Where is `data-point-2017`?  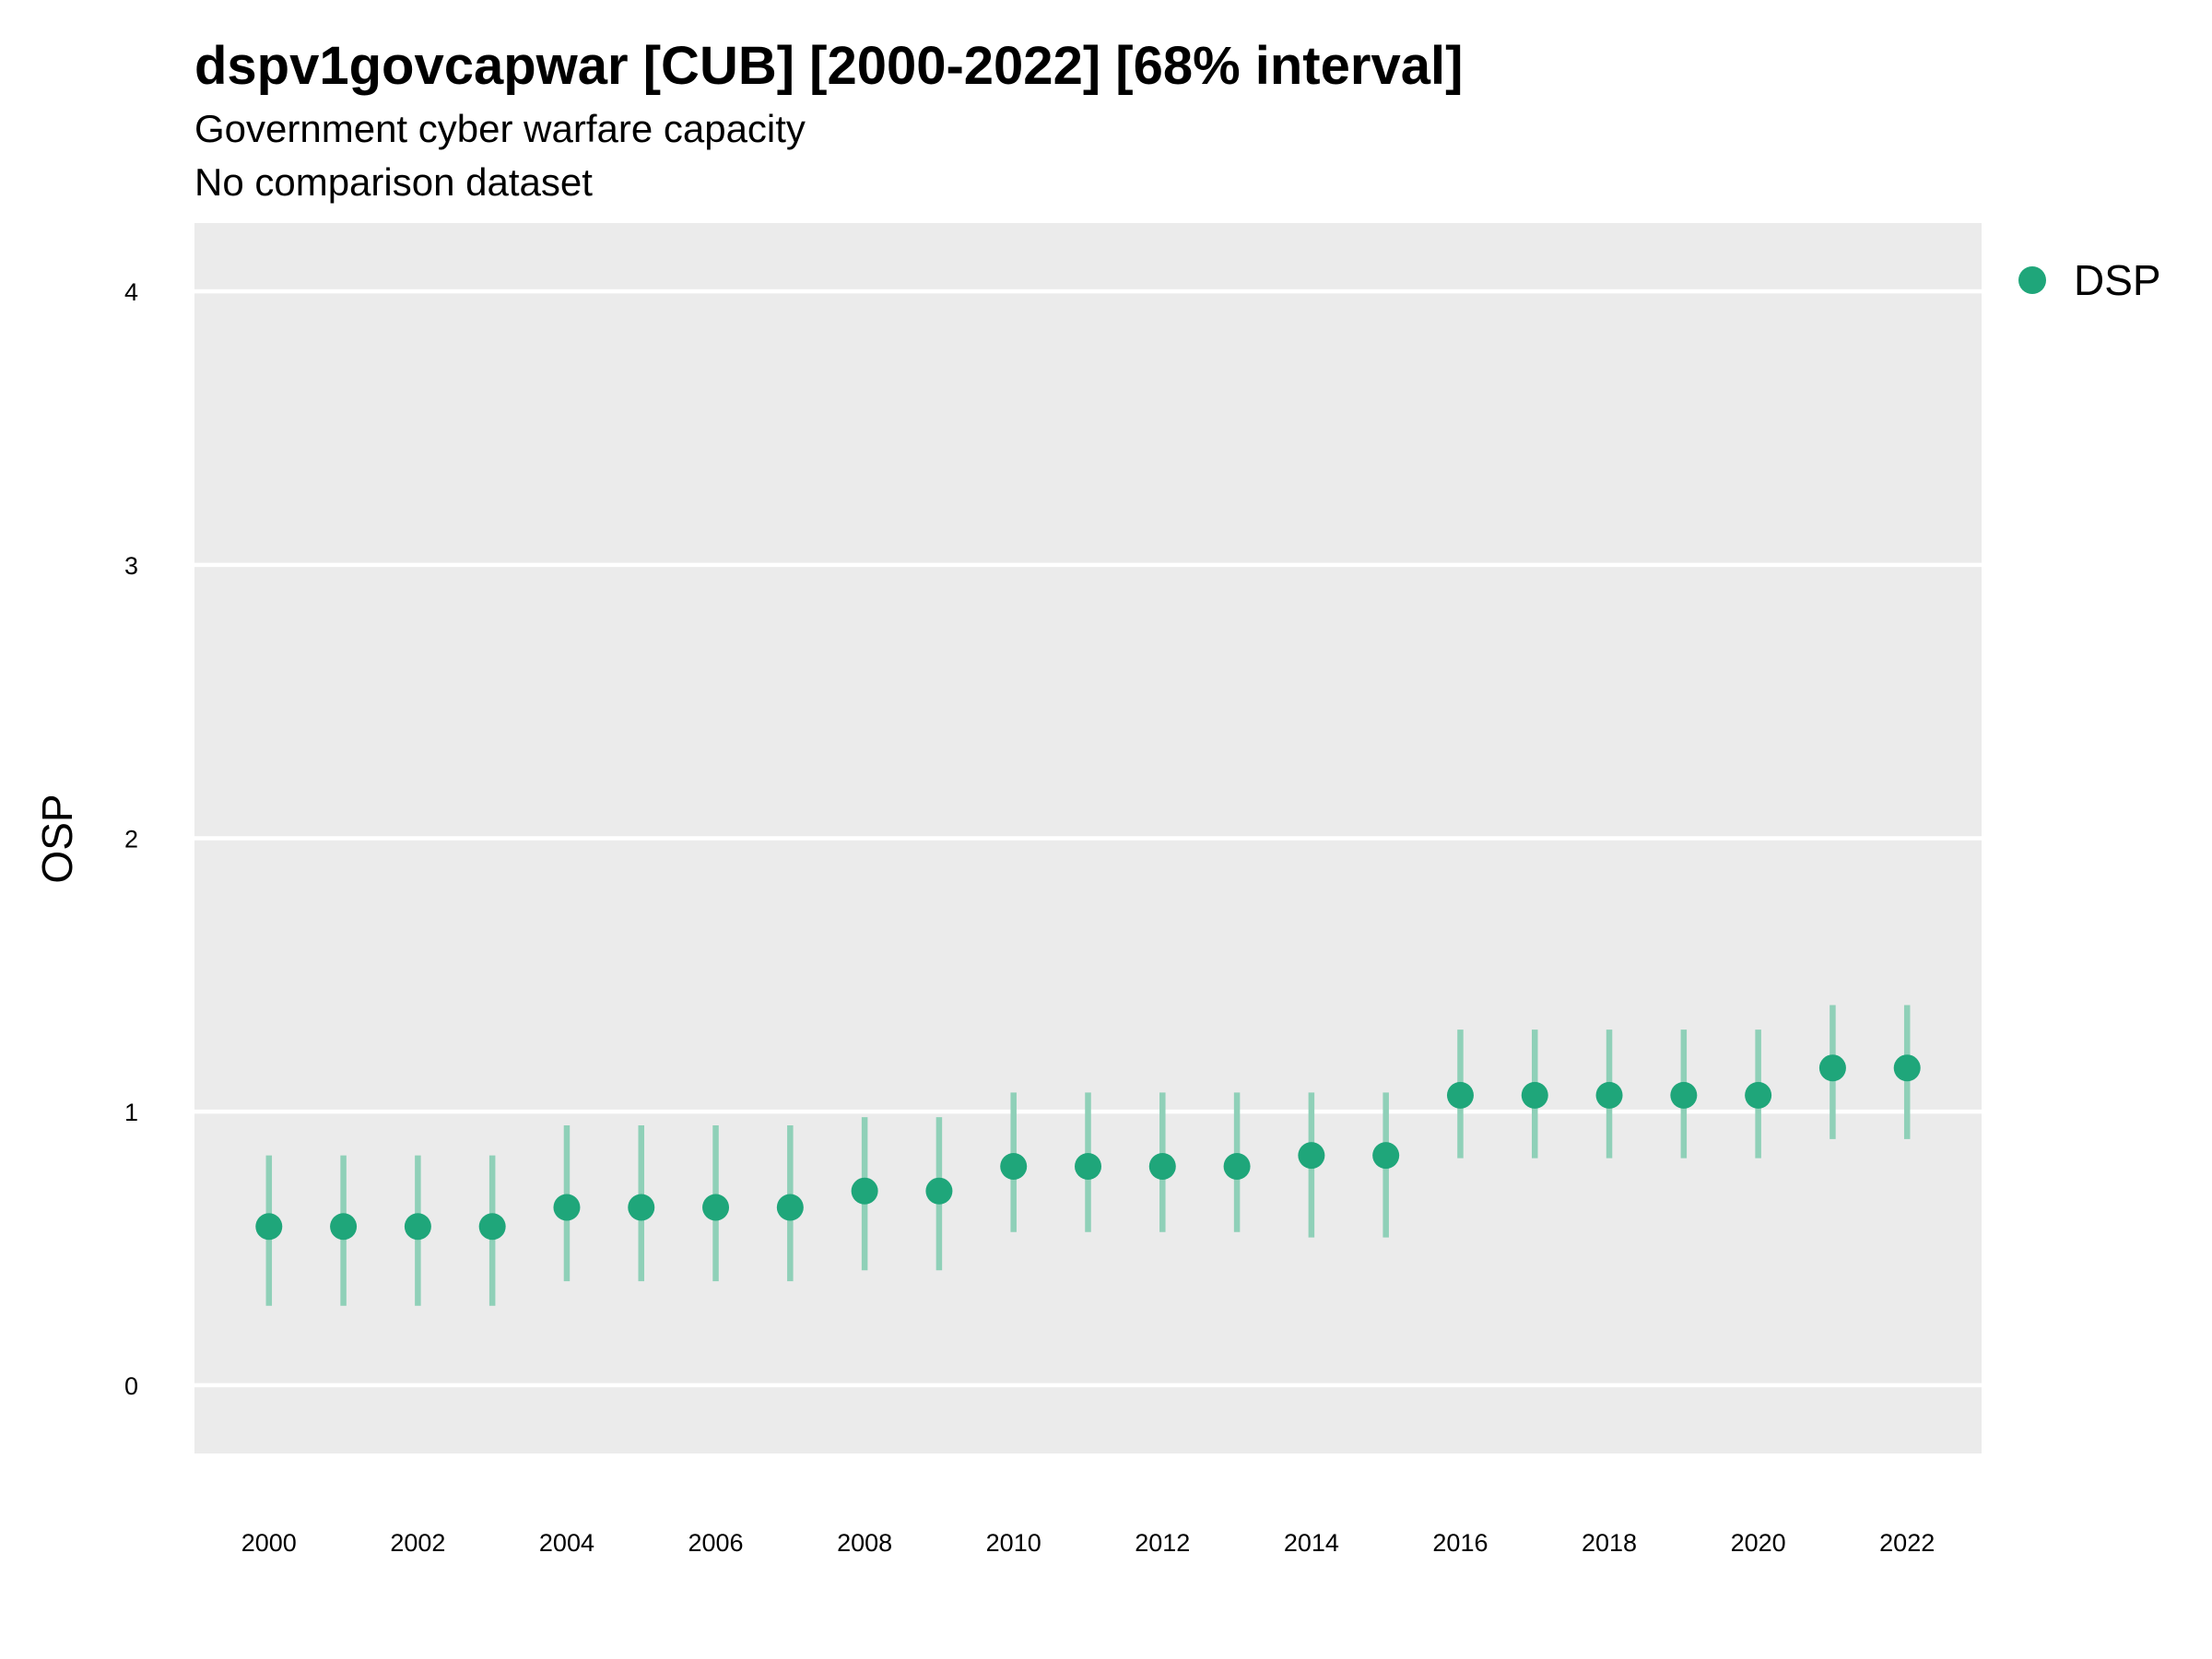 data-point-2017 is located at coordinates (1534, 1095).